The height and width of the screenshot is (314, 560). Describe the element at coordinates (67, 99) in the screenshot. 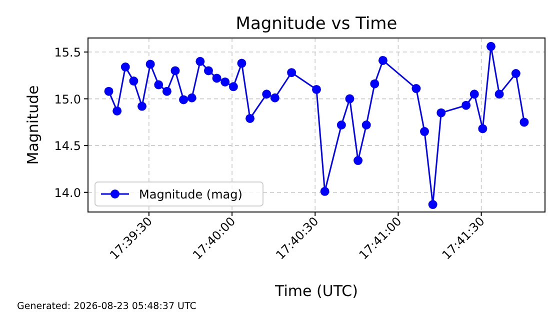

I see `y-tick-label: 15.0` at that location.